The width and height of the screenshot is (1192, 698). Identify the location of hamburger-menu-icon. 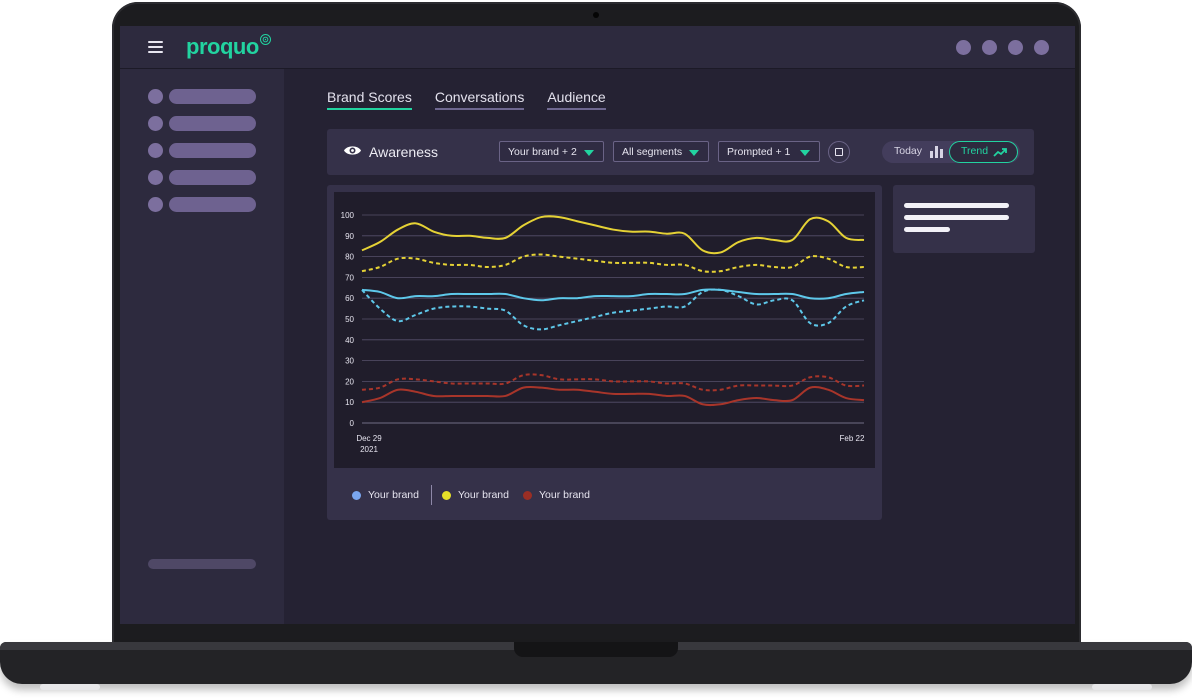
(155, 47).